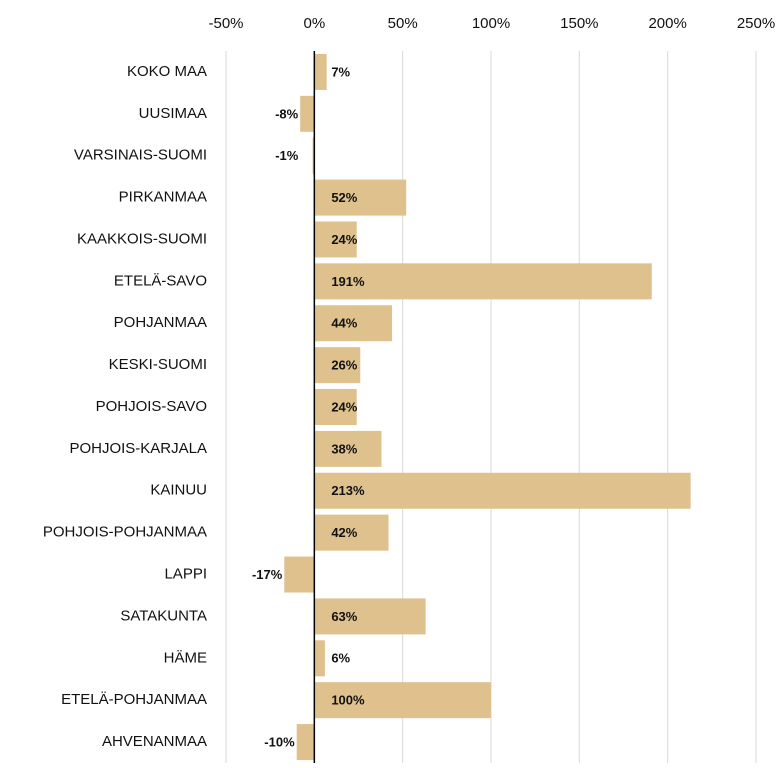 The width and height of the screenshot is (782, 768). I want to click on y-tick-label: AHVENANMAA, so click(154, 741).